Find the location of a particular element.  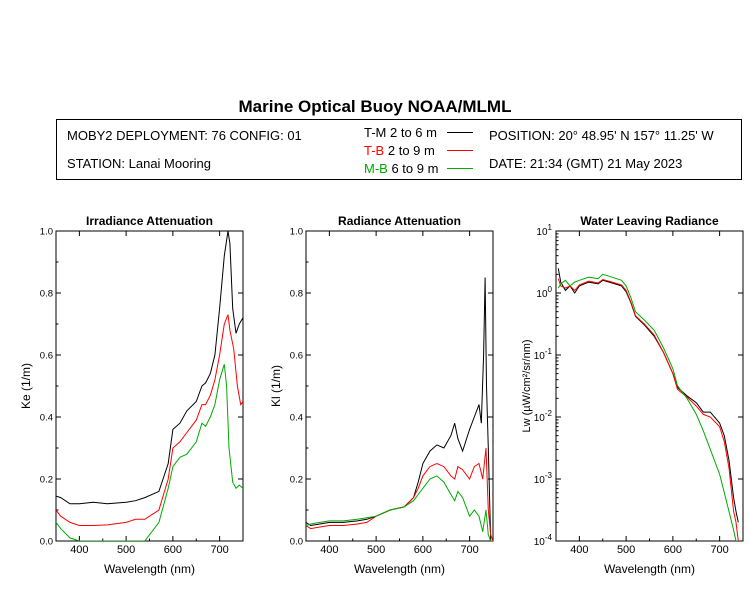

y-tick-label: 10⁻³ is located at coordinates (543, 478).